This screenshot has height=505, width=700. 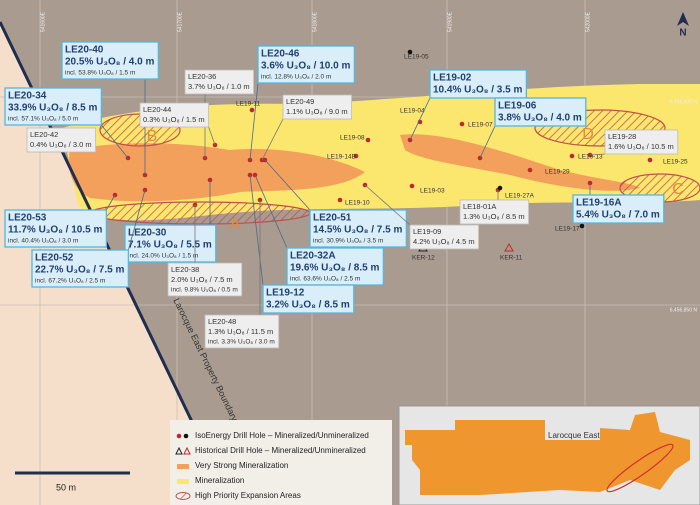 I want to click on grade: 1.1% U₃O₈ / 9.0 m, so click(x=317, y=111).